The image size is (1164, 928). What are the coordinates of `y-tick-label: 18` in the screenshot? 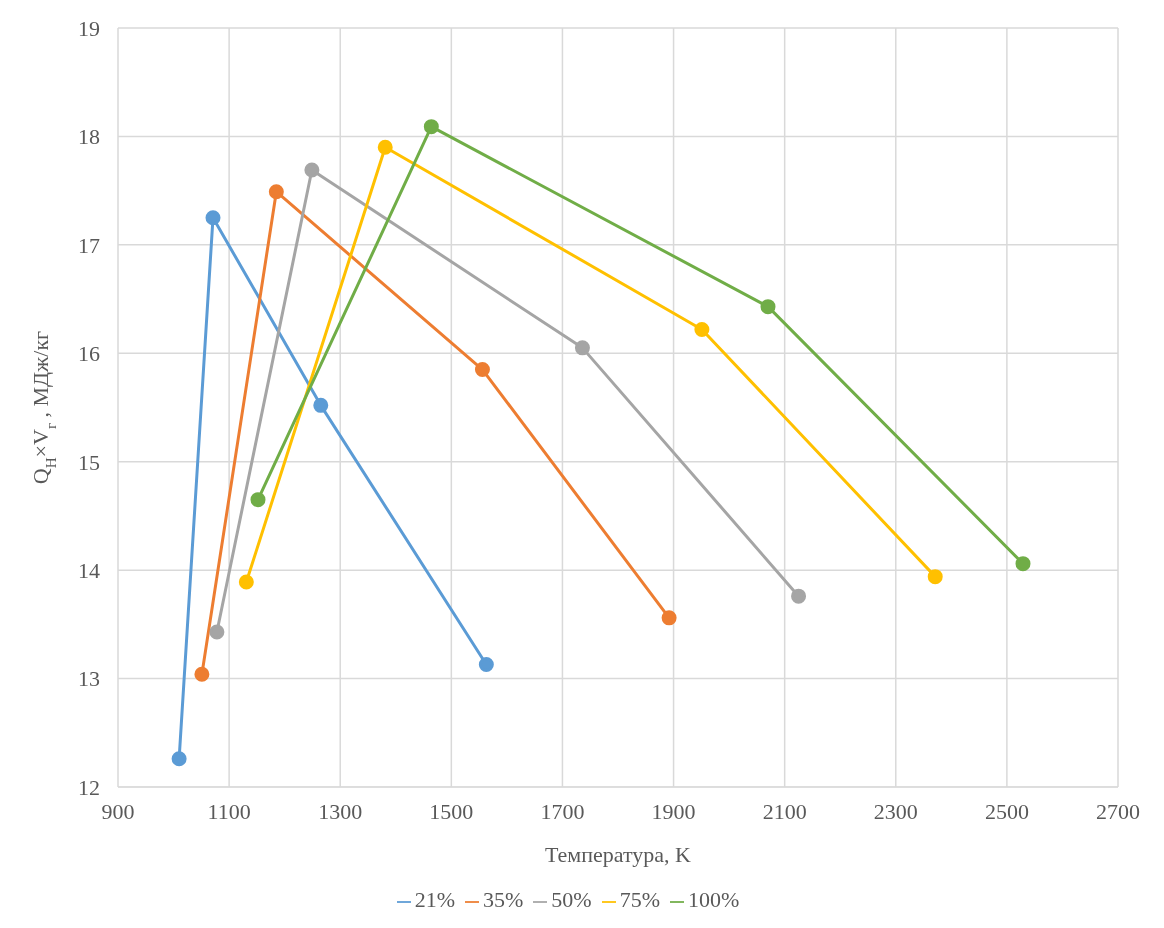 It's located at (89, 137).